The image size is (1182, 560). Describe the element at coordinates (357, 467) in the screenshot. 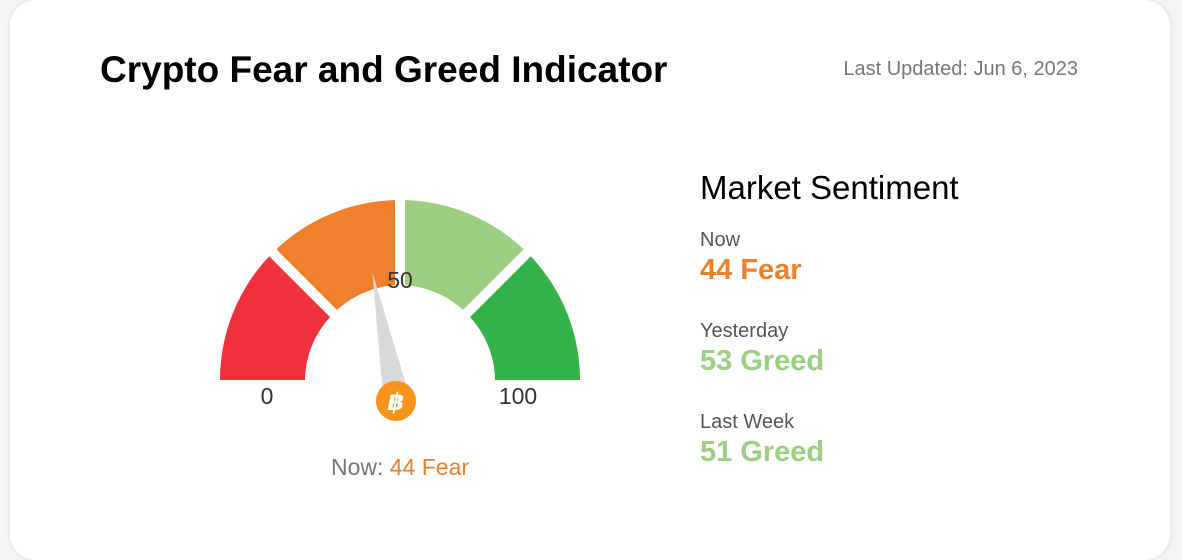

I see `now-caption-label: Now:` at that location.